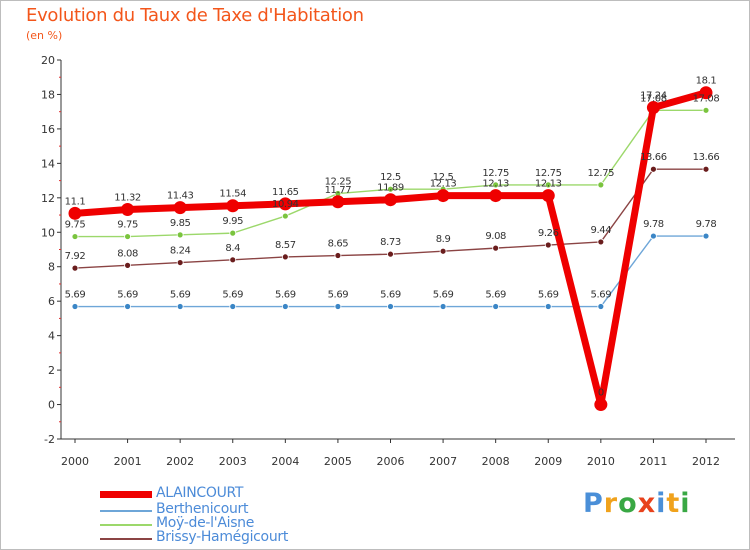  Describe the element at coordinates (548, 461) in the screenshot. I see `x-tick-label: 2009` at that location.